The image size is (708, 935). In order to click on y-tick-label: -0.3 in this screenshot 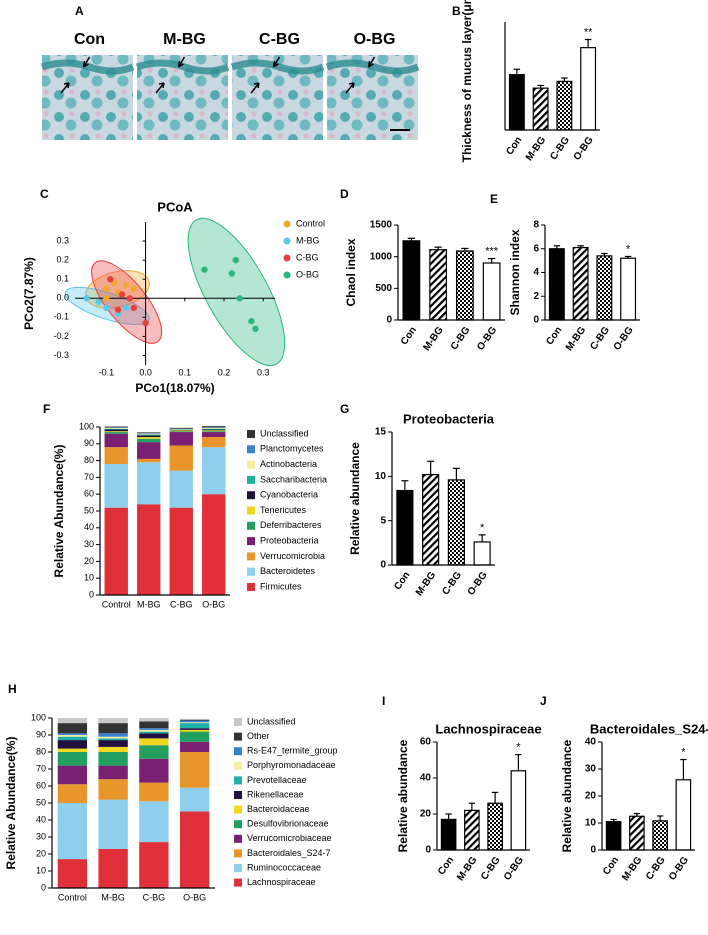, I will do `click(61, 355)`.